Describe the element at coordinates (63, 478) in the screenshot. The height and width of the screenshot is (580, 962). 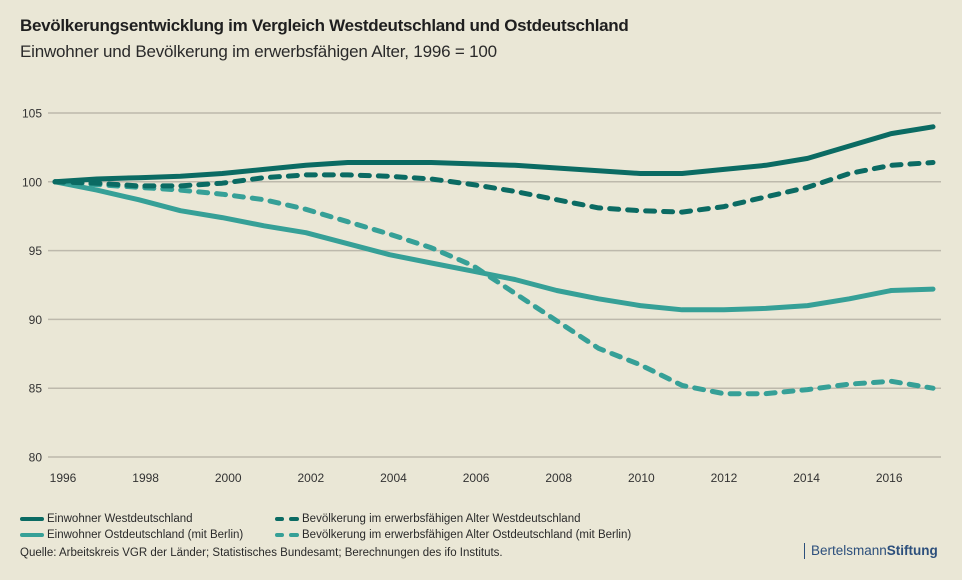
I see `x-tick-label: 1996` at that location.